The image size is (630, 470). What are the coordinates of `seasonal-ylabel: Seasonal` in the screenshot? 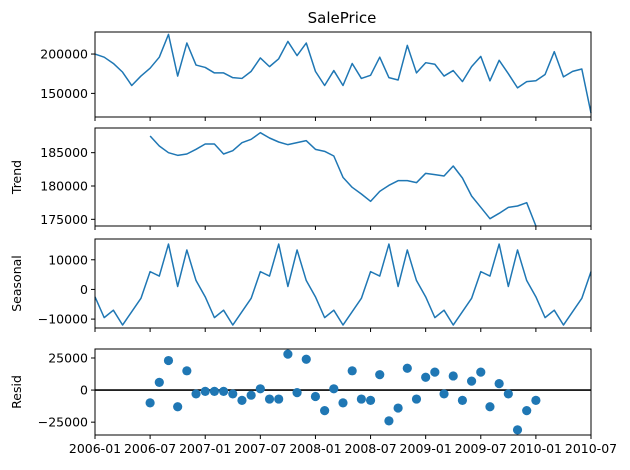 It's located at (16, 283).